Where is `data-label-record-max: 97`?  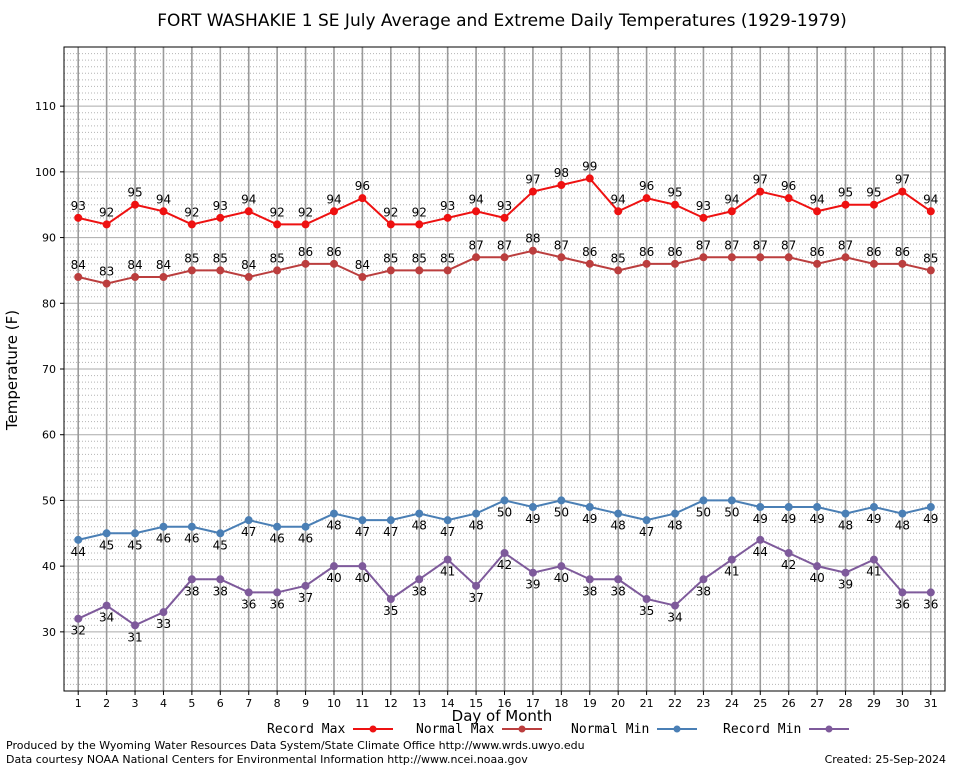
data-label-record-max: 97 is located at coordinates (902, 180).